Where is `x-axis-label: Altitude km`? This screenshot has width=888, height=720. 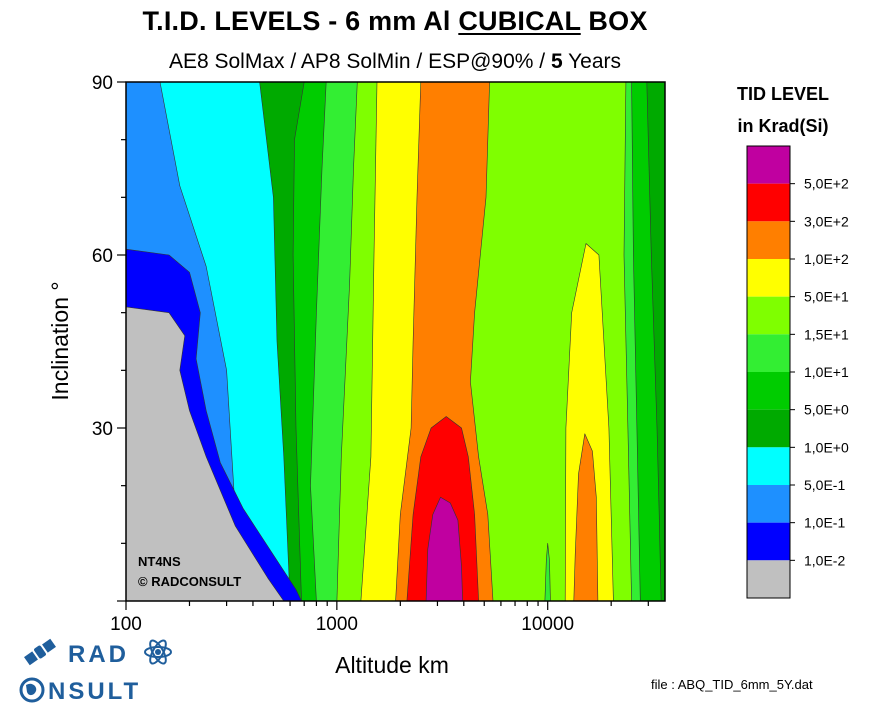
x-axis-label: Altitude km is located at coordinates (392, 665).